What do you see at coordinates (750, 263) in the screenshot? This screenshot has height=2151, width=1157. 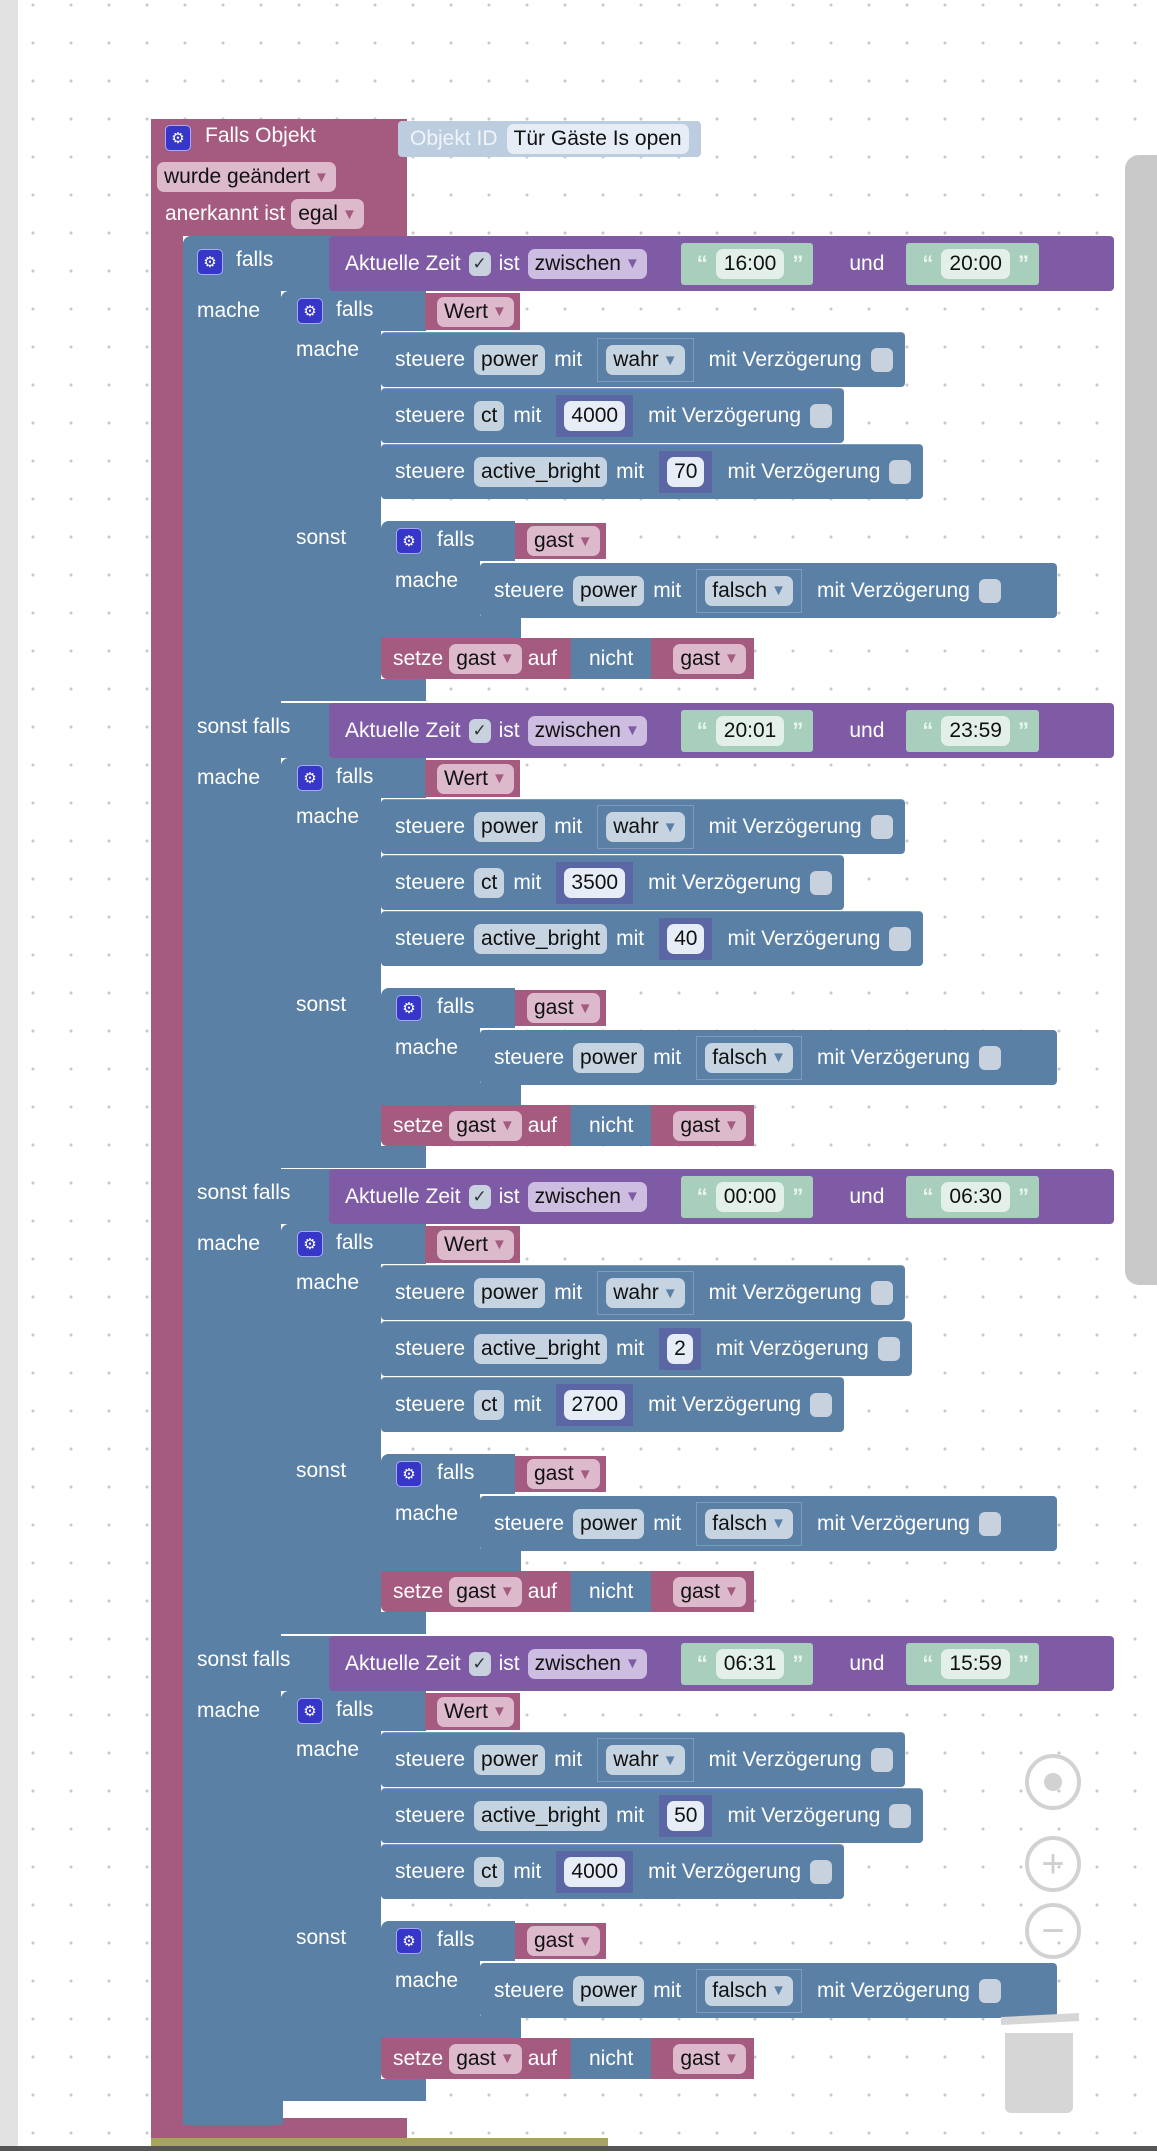 I see `time-from-field: 16:00` at bounding box center [750, 263].